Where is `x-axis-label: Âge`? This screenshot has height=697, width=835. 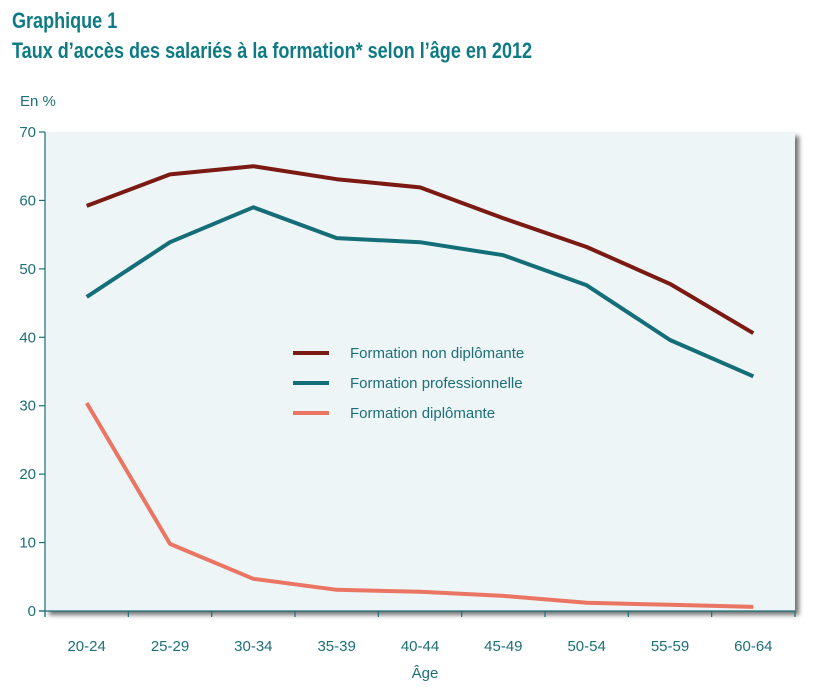 x-axis-label: Âge is located at coordinates (425, 673).